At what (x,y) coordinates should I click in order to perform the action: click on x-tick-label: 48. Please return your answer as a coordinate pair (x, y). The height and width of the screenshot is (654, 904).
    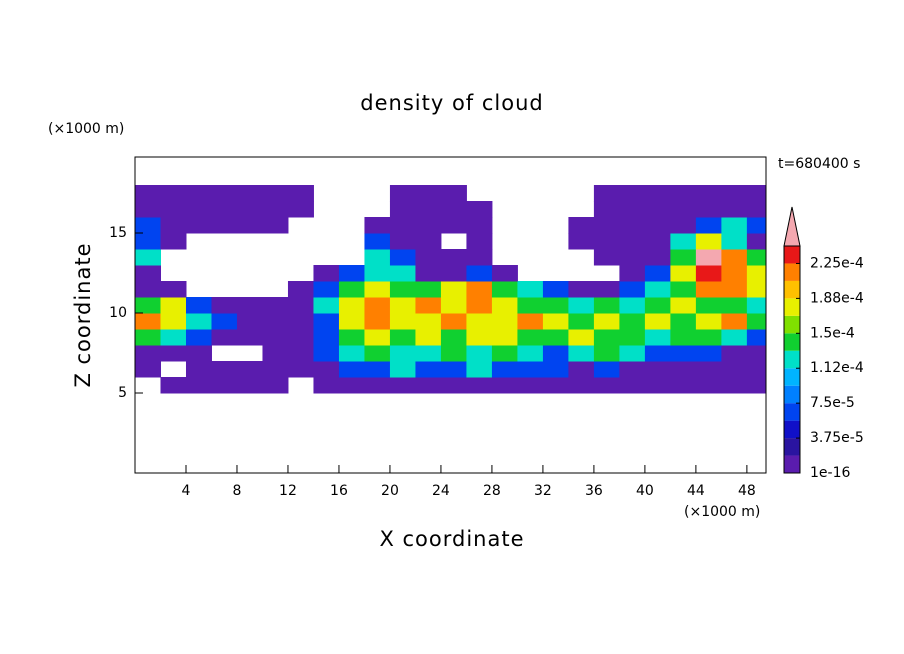
    Looking at the image, I should click on (747, 491).